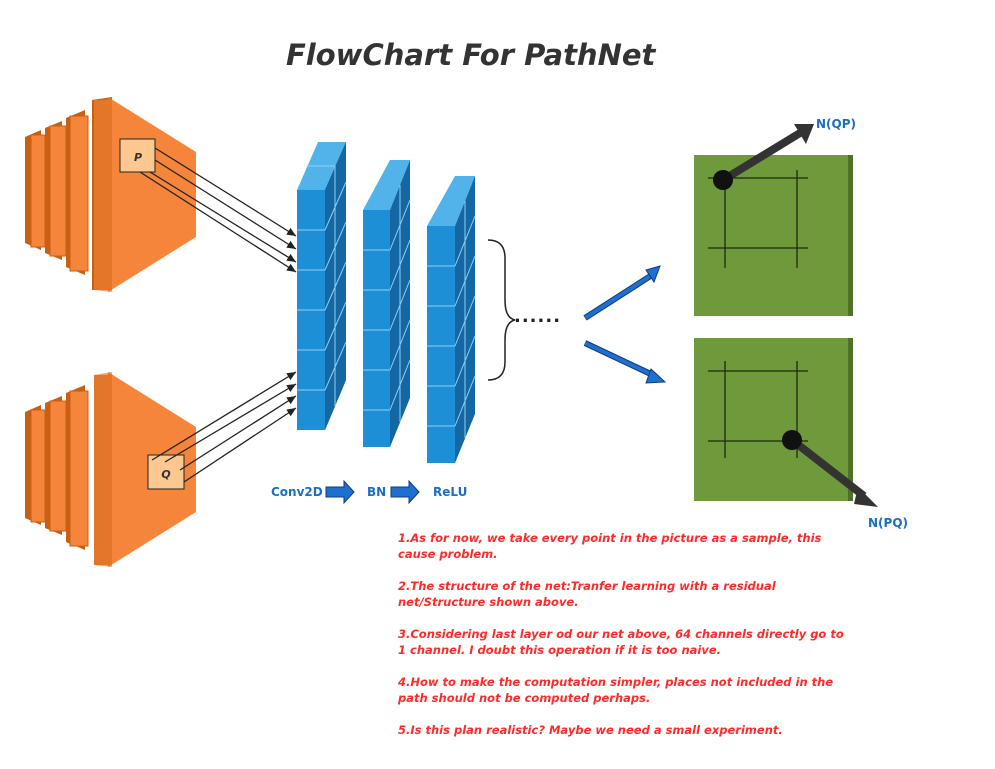 This screenshot has height=769, width=995. Describe the element at coordinates (471, 55) in the screenshot. I see `page-title: FlowChart For PathNet` at that location.